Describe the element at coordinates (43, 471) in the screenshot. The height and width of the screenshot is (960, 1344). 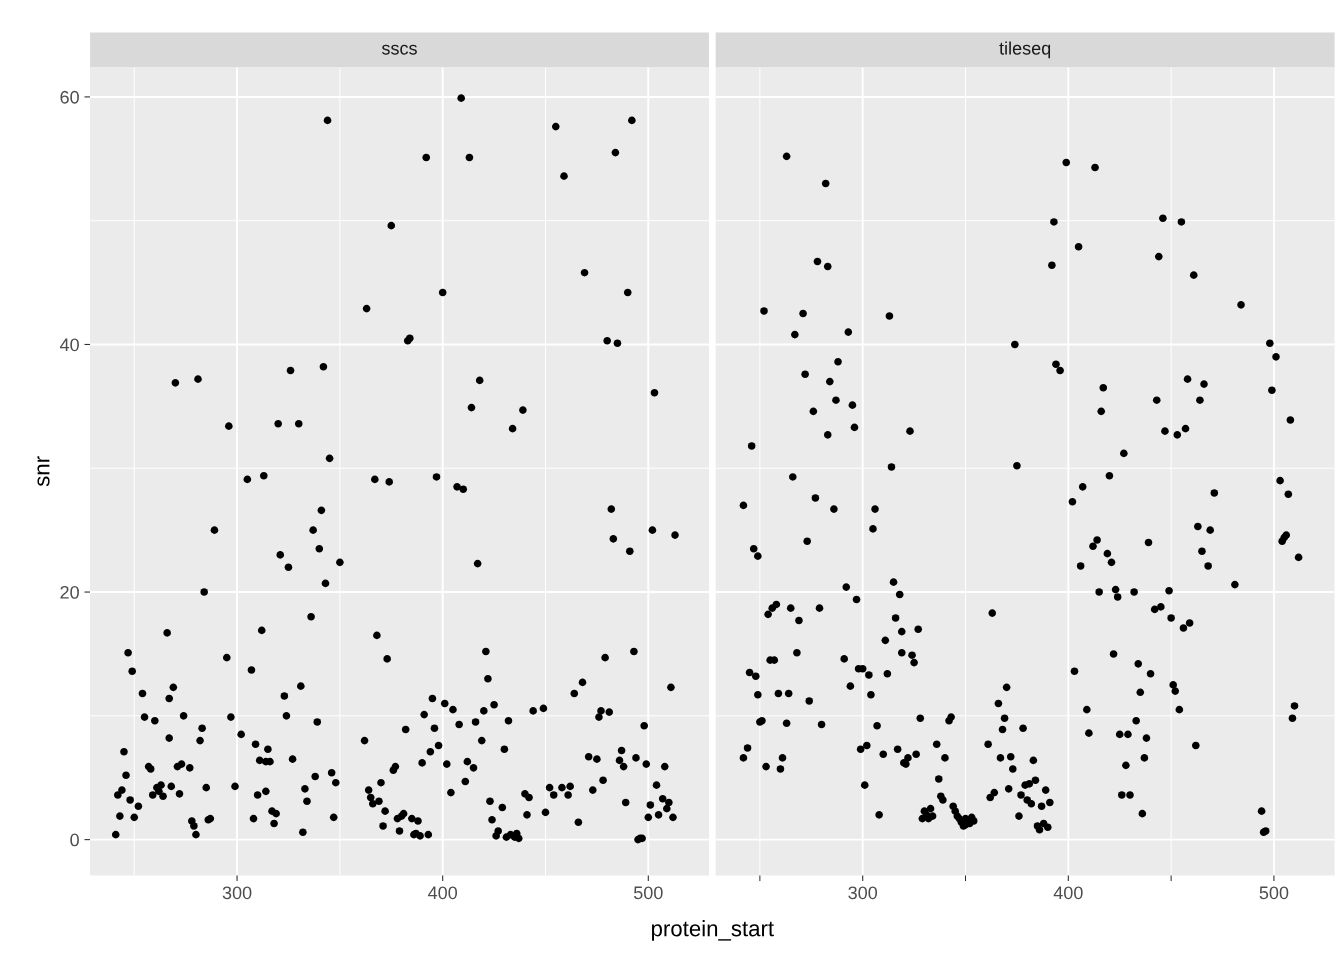
I see `y-axis-title: snr` at that location.